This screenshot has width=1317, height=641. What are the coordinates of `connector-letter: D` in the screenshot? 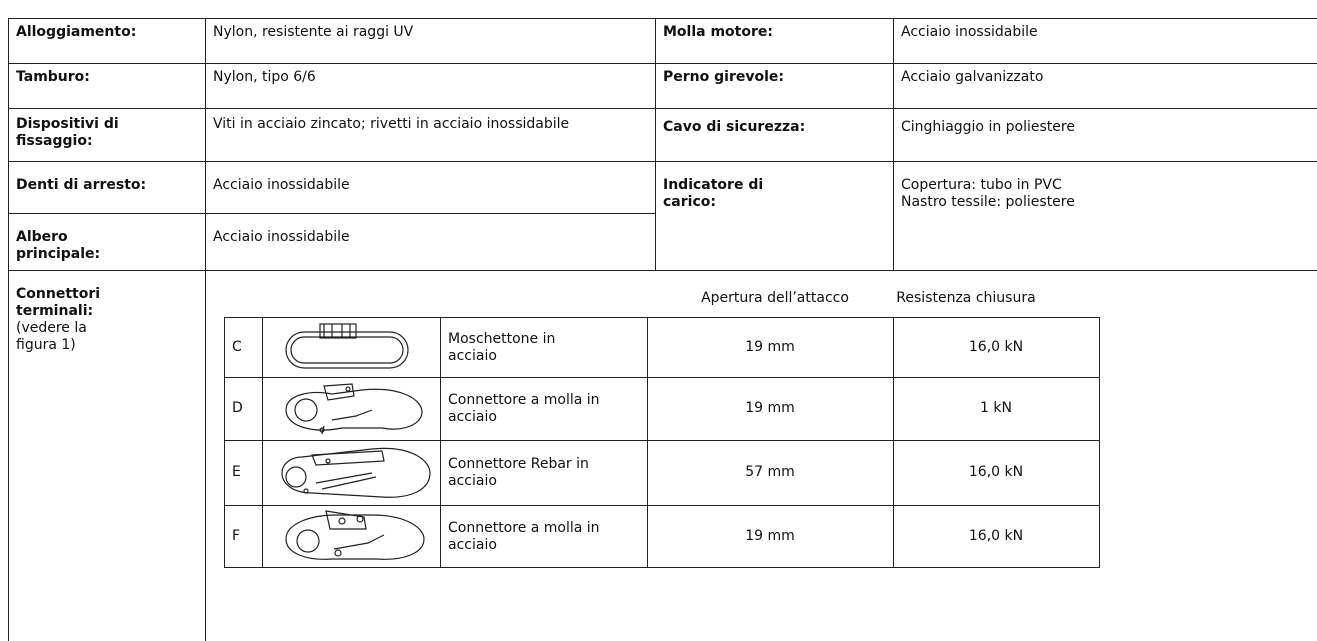 It's located at (237, 408).